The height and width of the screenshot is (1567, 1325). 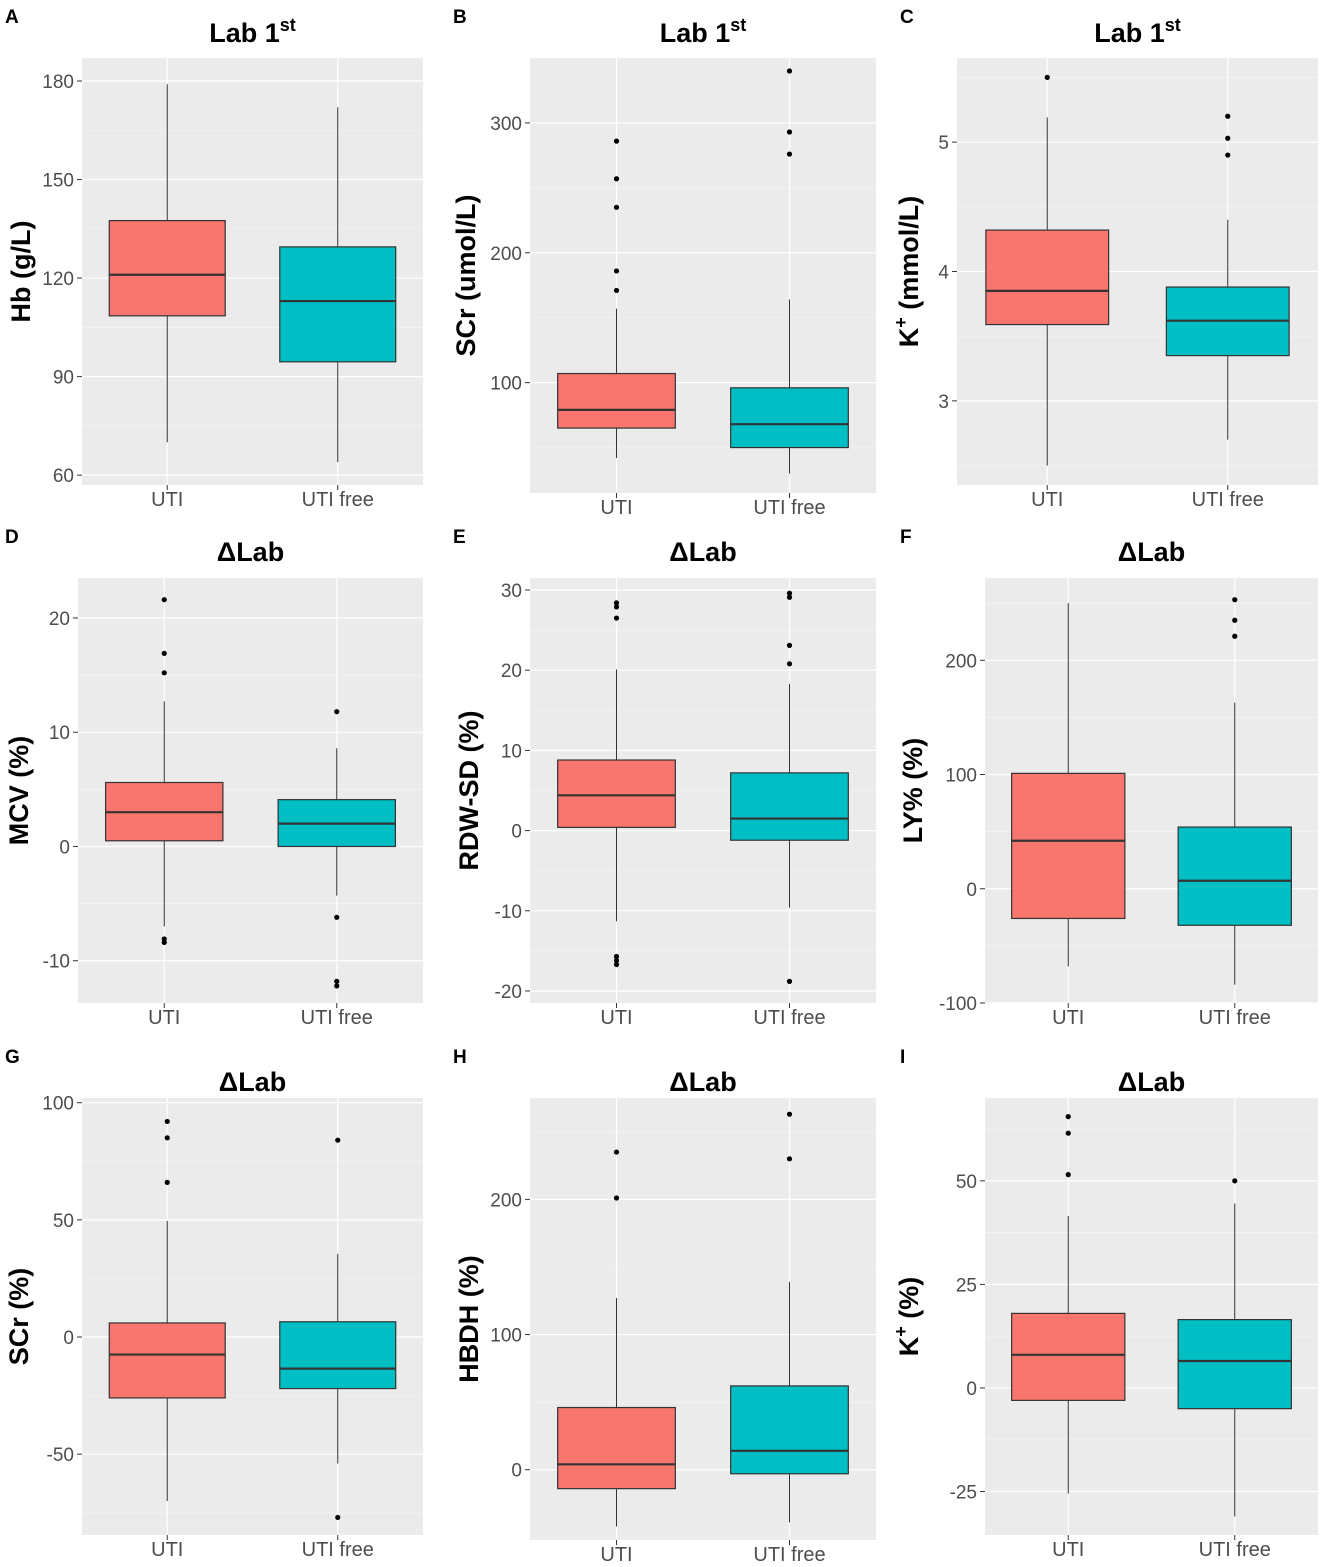 What do you see at coordinates (508, 912) in the screenshot?
I see `y-tick-label: -10` at bounding box center [508, 912].